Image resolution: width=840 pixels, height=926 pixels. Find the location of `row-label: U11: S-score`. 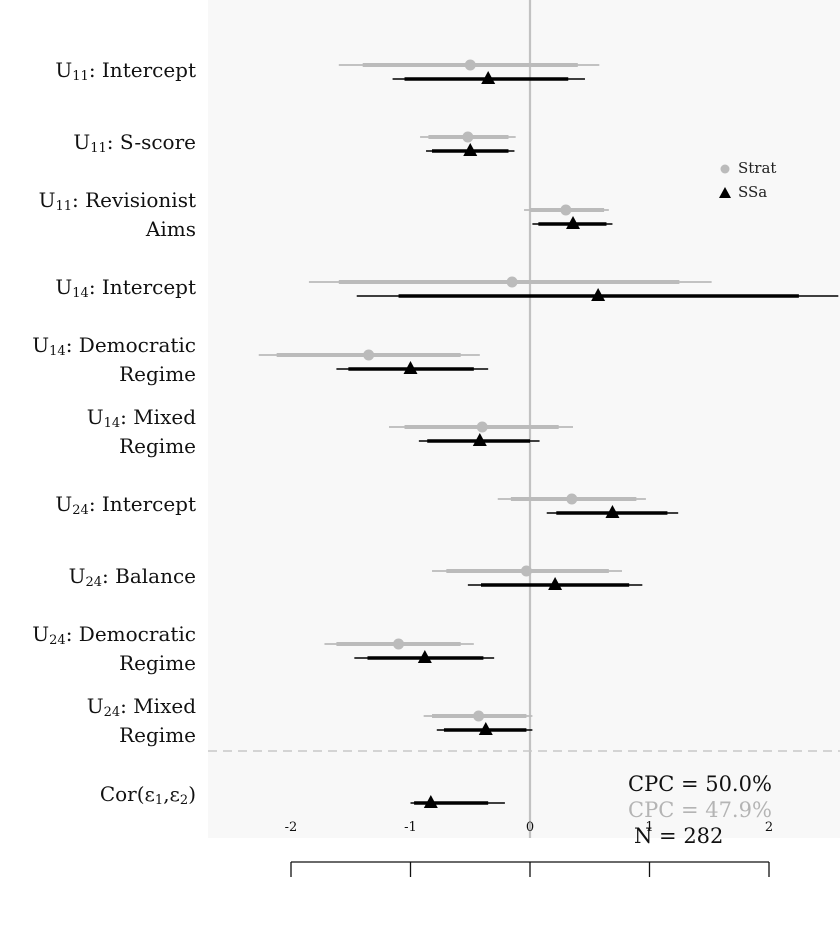

row-label: U11: S-score is located at coordinates (134, 142).